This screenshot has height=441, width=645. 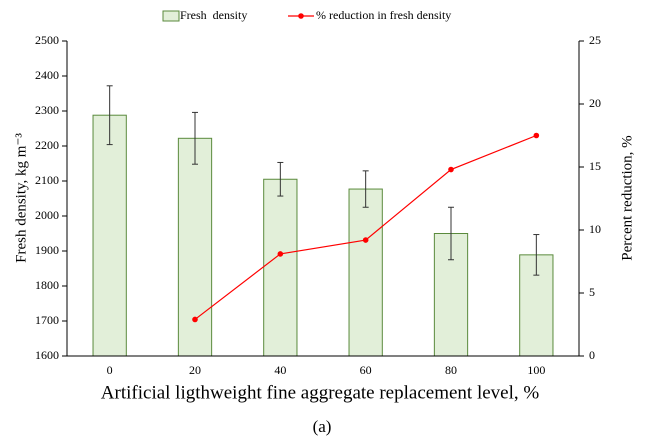 What do you see at coordinates (47, 180) in the screenshot?
I see `y-tick-label: 2100` at bounding box center [47, 180].